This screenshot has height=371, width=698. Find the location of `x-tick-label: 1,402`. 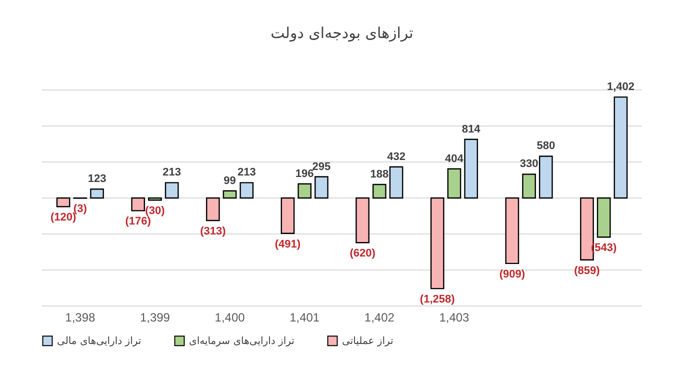

x-tick-label: 1,402 is located at coordinates (379, 317).